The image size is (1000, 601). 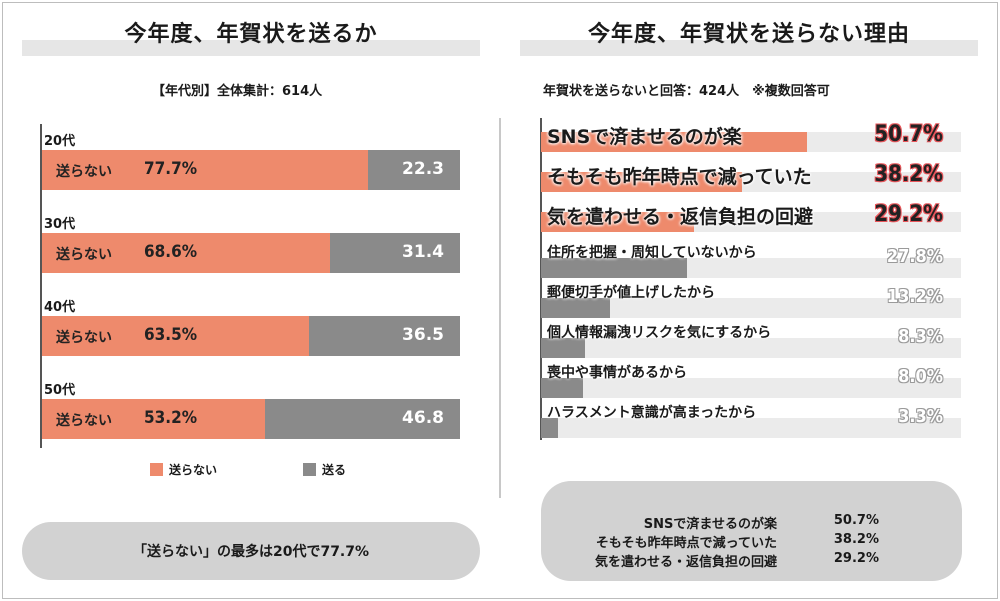 What do you see at coordinates (908, 174) in the screenshot?
I see `reason-value: 38.2%` at bounding box center [908, 174].